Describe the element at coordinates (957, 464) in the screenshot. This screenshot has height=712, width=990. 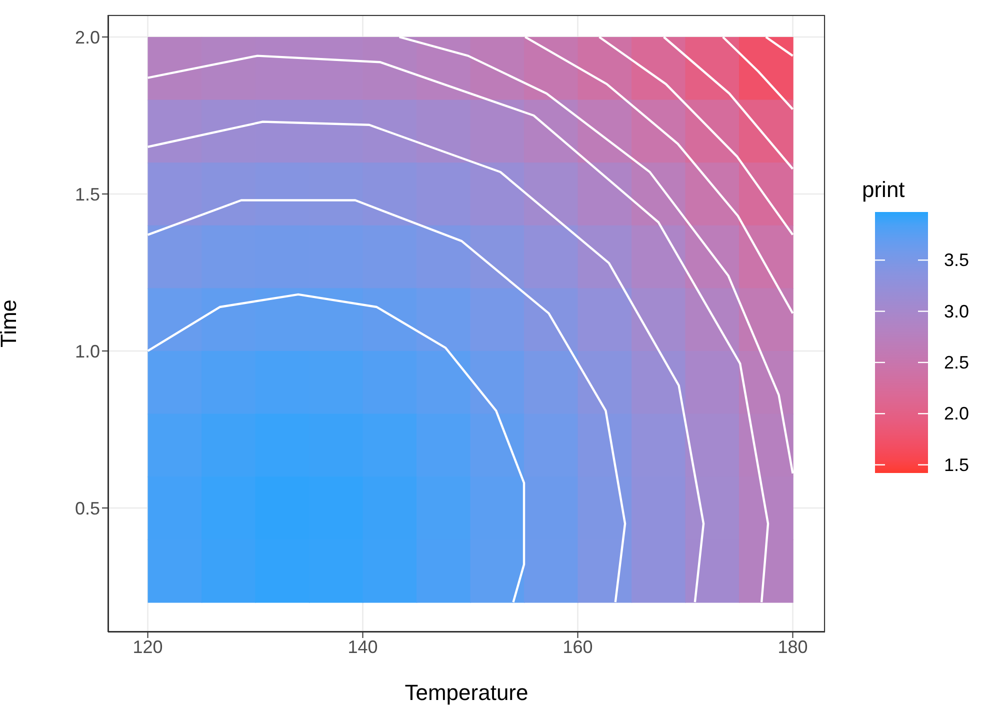
I see `color-bar-label: 1.5` at that location.